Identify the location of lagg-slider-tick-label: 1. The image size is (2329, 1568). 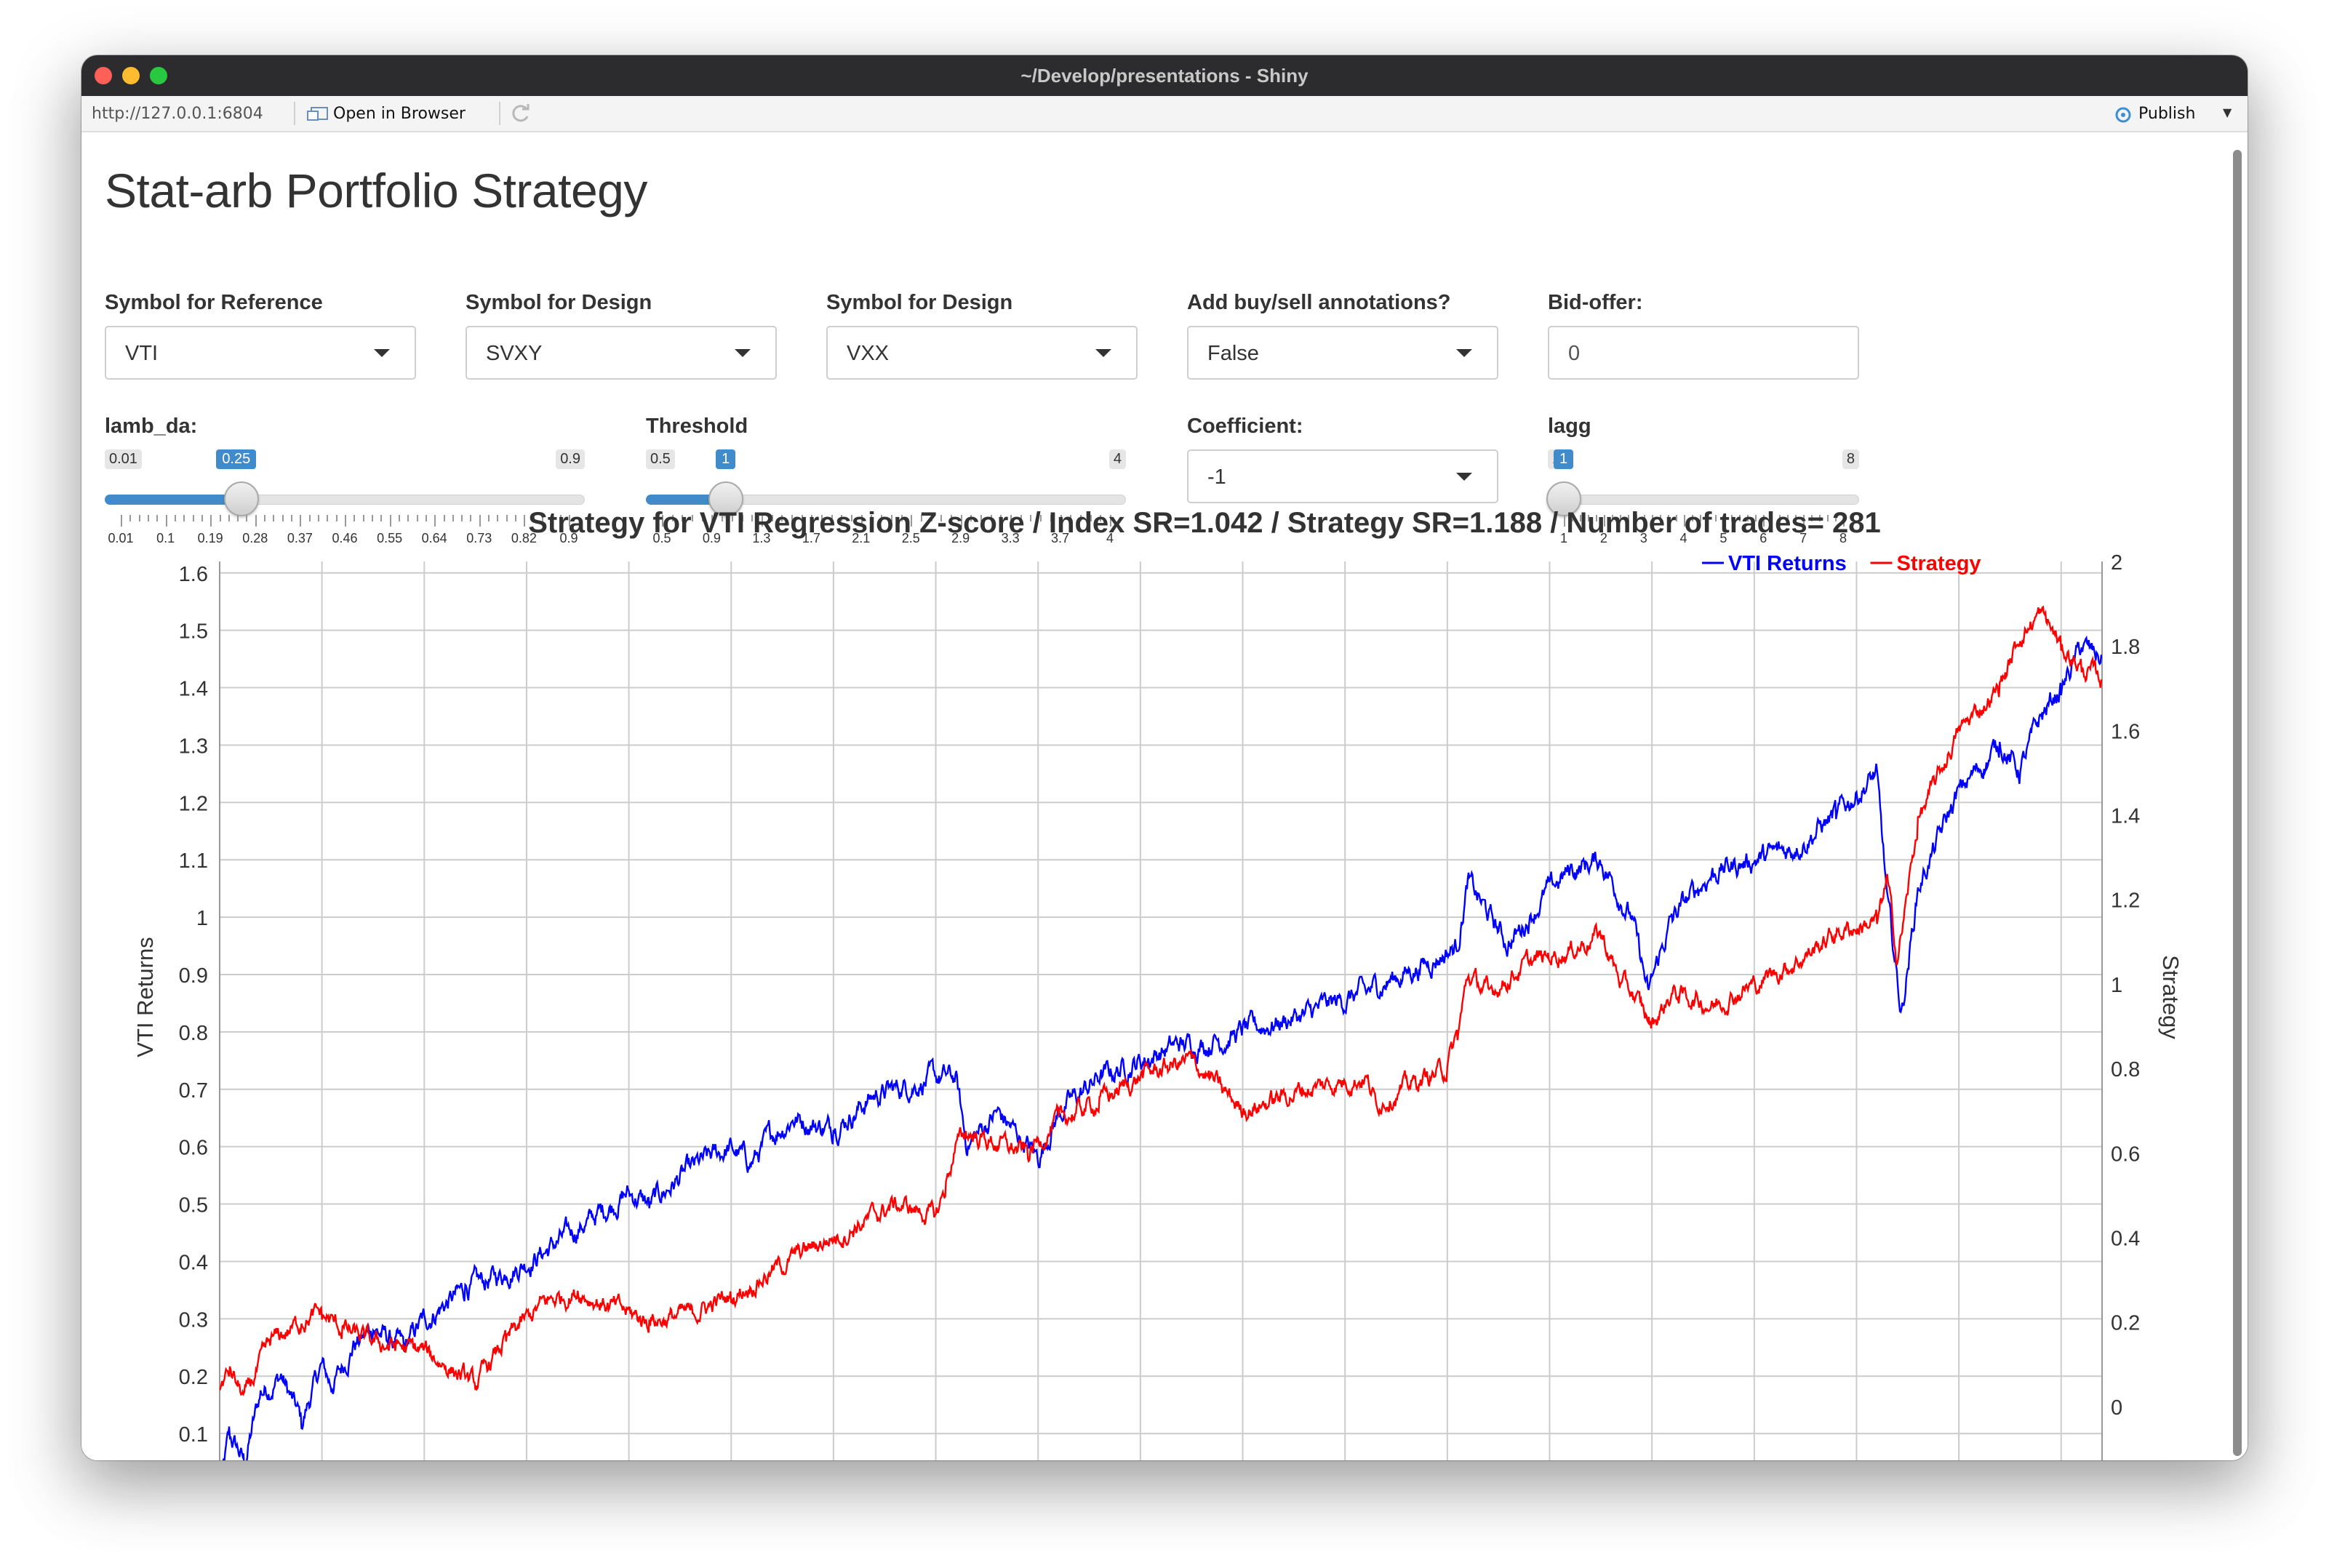
(1563, 538).